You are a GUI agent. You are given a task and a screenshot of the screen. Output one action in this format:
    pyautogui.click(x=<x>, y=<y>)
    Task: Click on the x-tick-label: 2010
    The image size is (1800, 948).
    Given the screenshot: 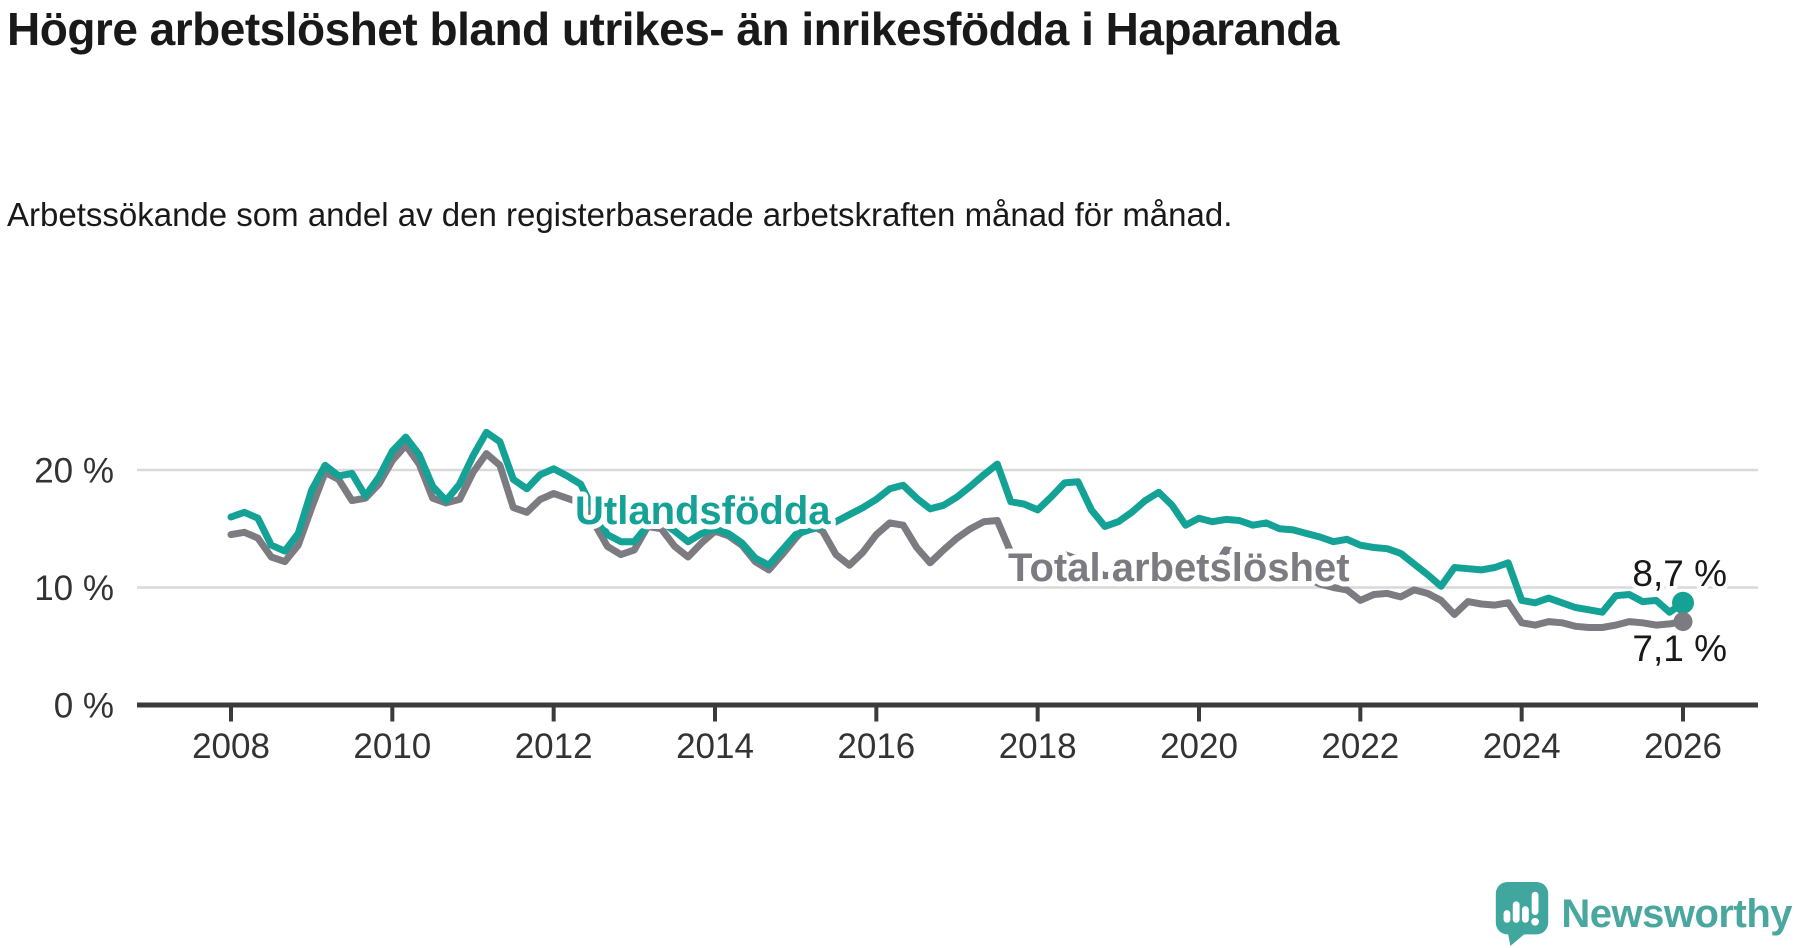 What is the action you would take?
    pyautogui.click(x=392, y=746)
    